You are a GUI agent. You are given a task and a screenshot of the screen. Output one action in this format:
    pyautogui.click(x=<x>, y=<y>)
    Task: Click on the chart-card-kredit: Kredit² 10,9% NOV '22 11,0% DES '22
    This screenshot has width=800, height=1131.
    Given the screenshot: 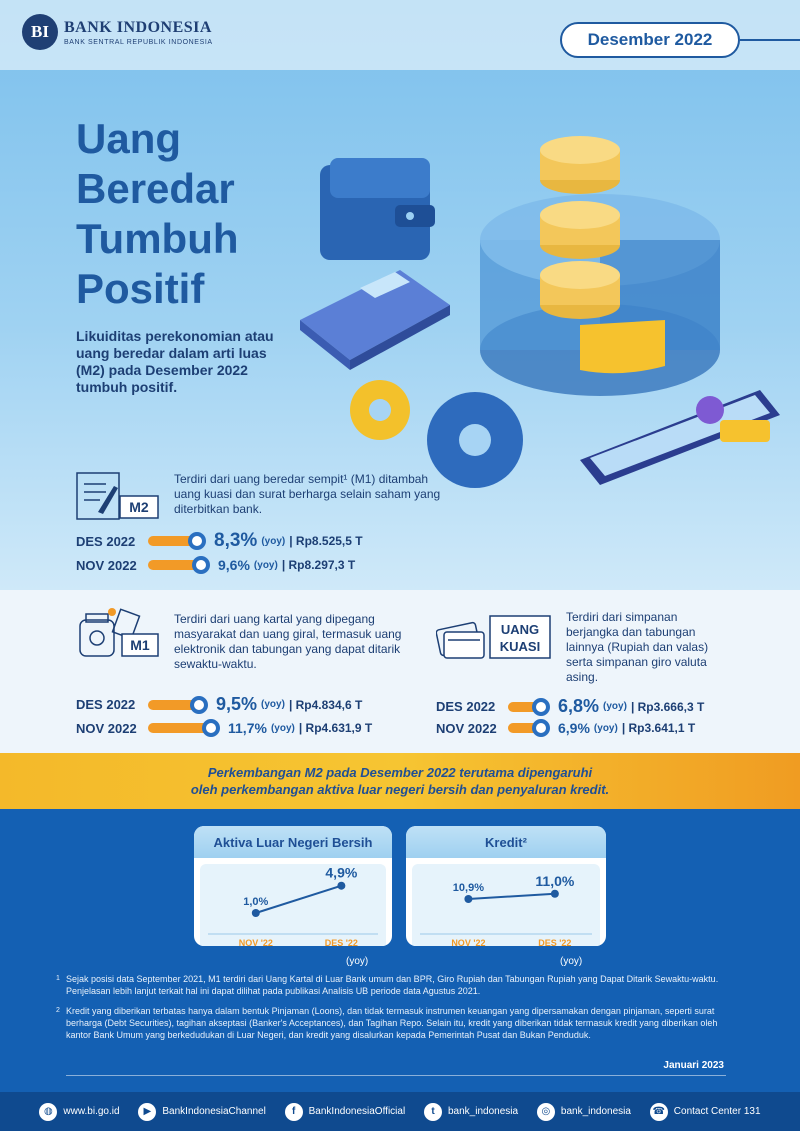 What is the action you would take?
    pyautogui.click(x=506, y=886)
    